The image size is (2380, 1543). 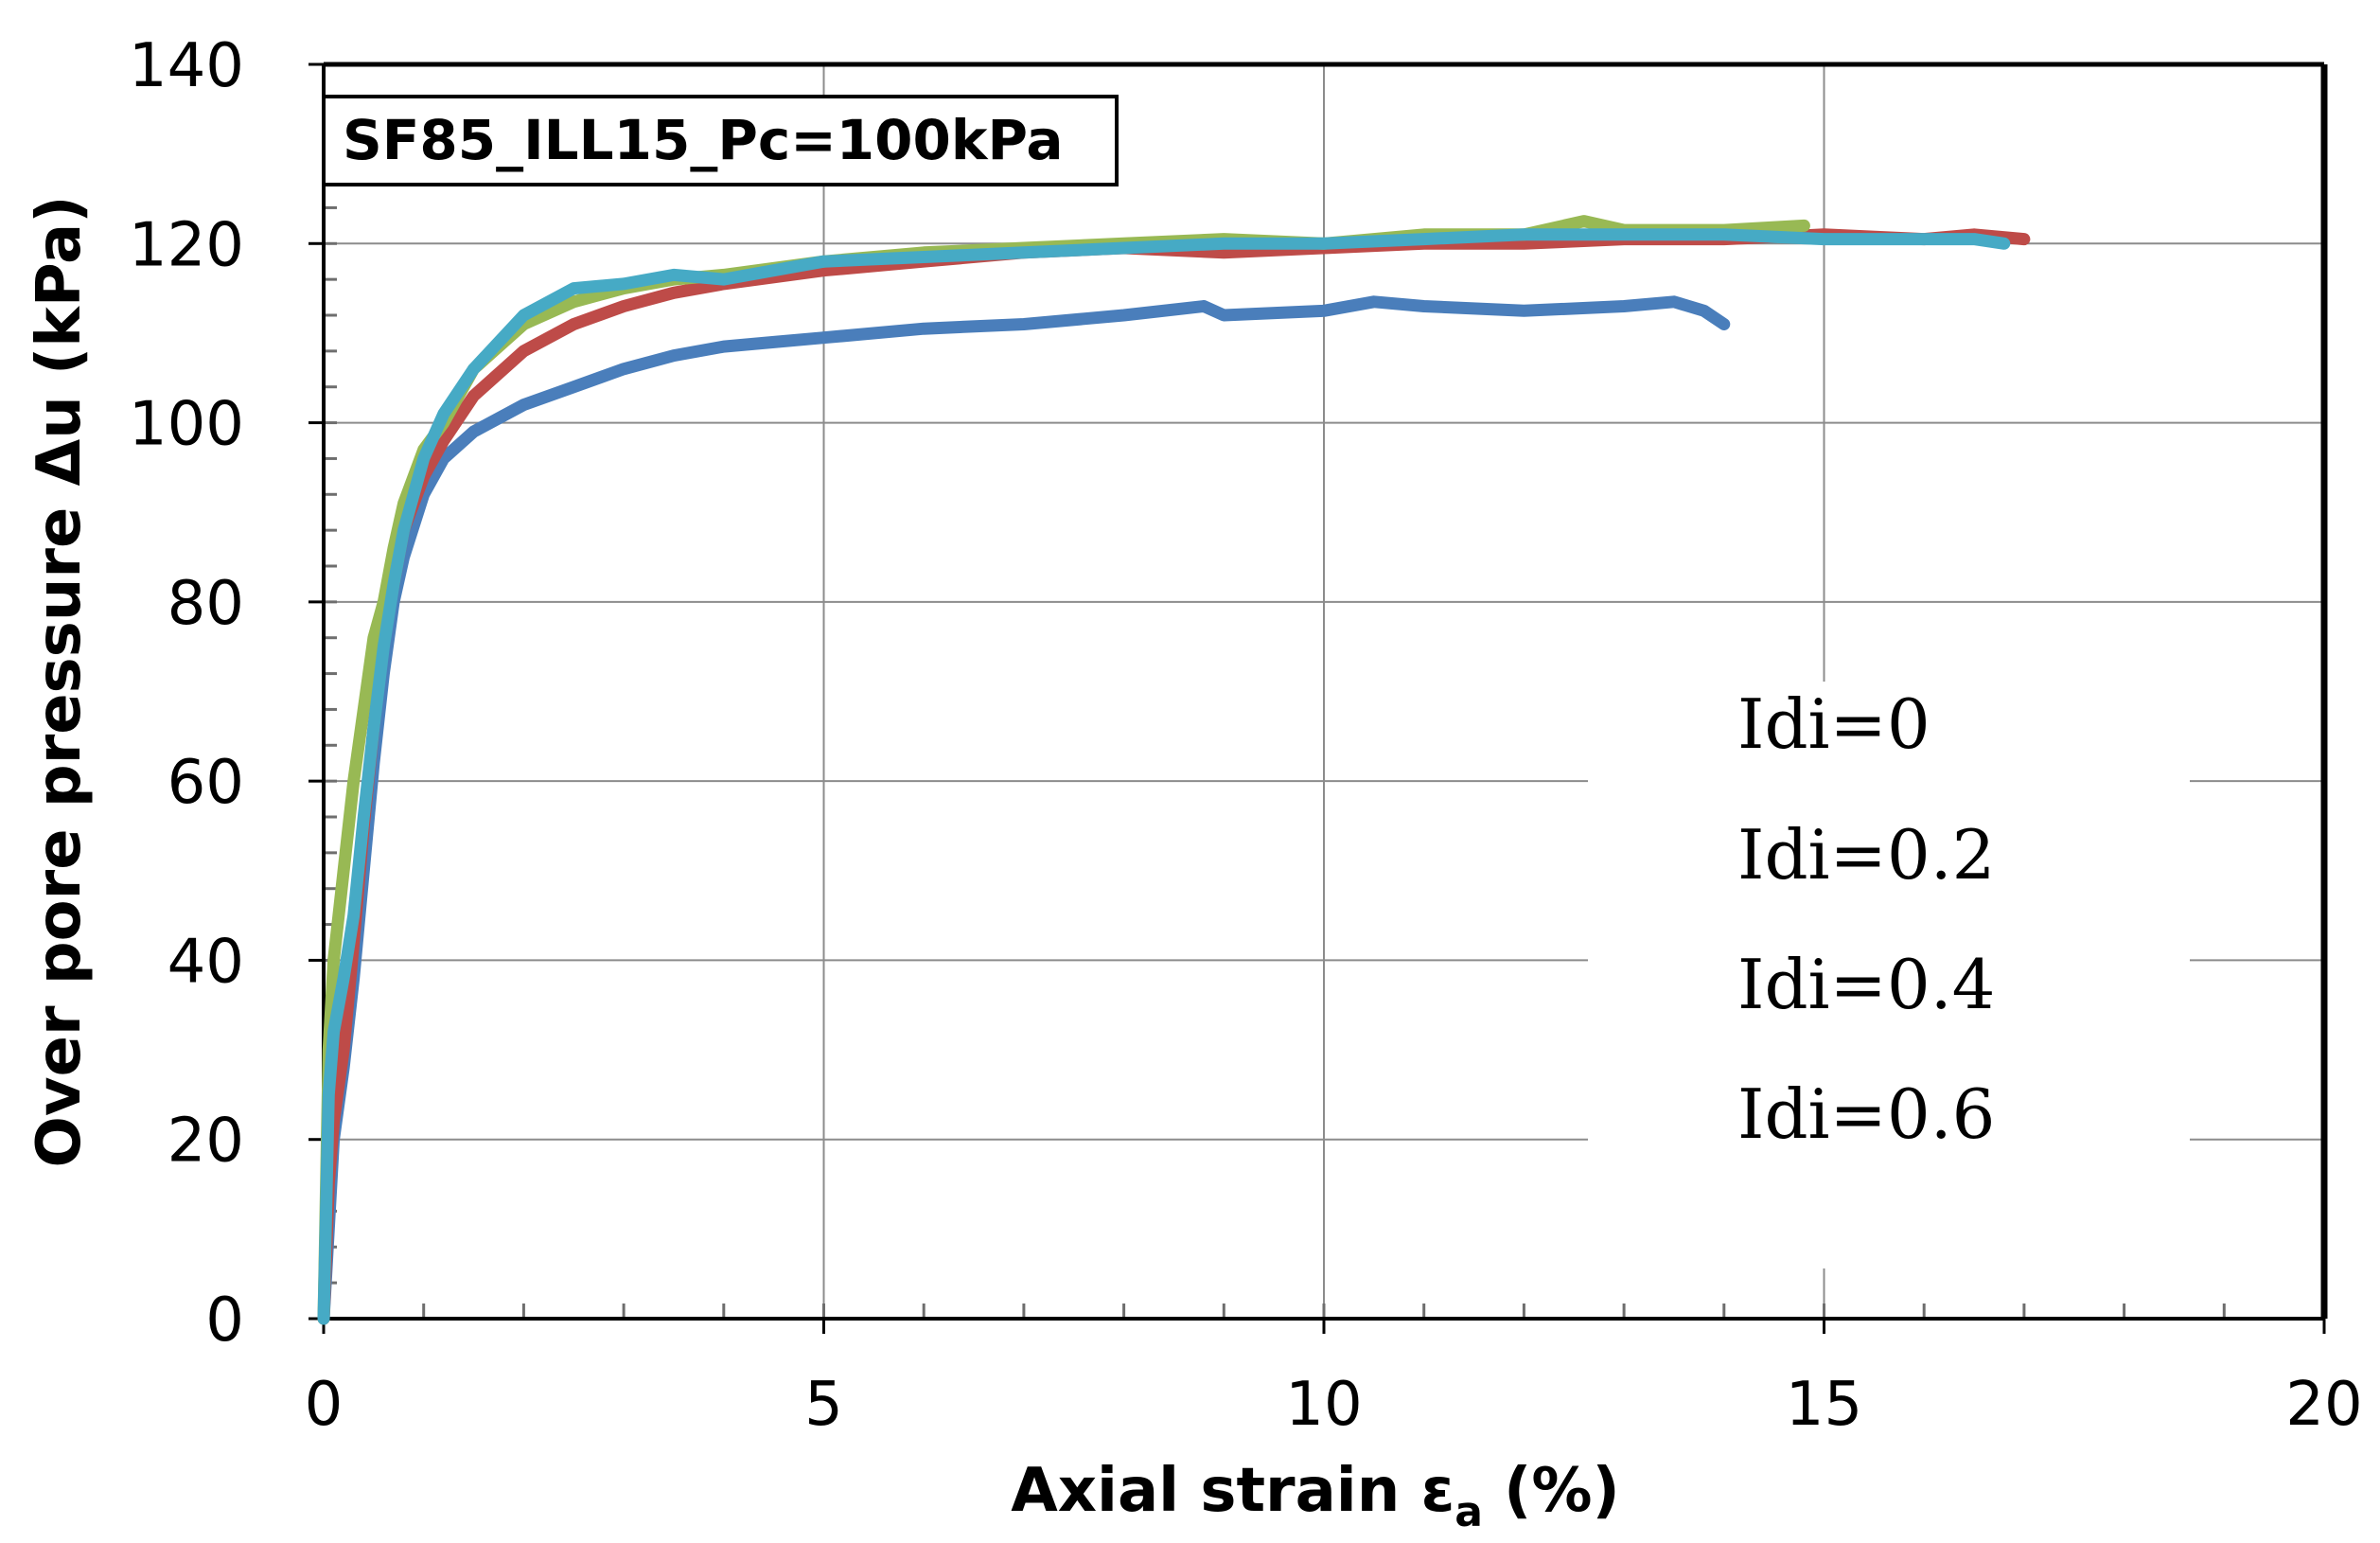 What do you see at coordinates (2323, 1405) in the screenshot?
I see `x-tick-label: 20` at bounding box center [2323, 1405].